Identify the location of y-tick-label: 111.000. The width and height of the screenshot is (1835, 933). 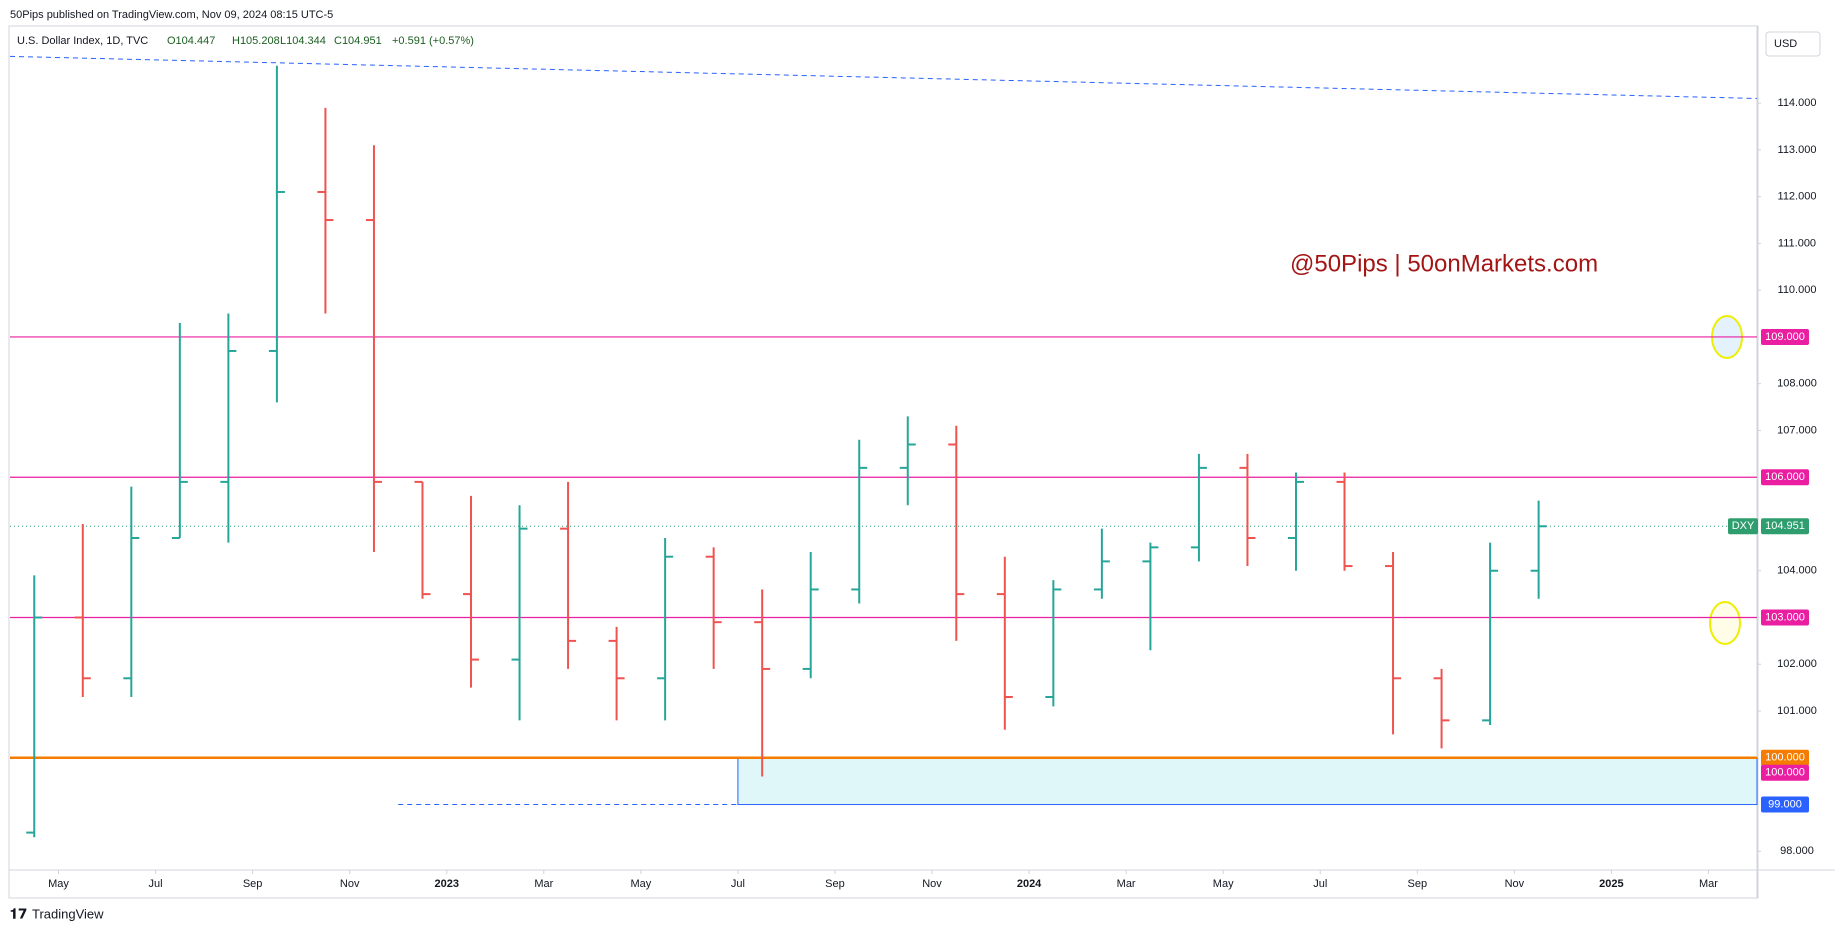
(1797, 243).